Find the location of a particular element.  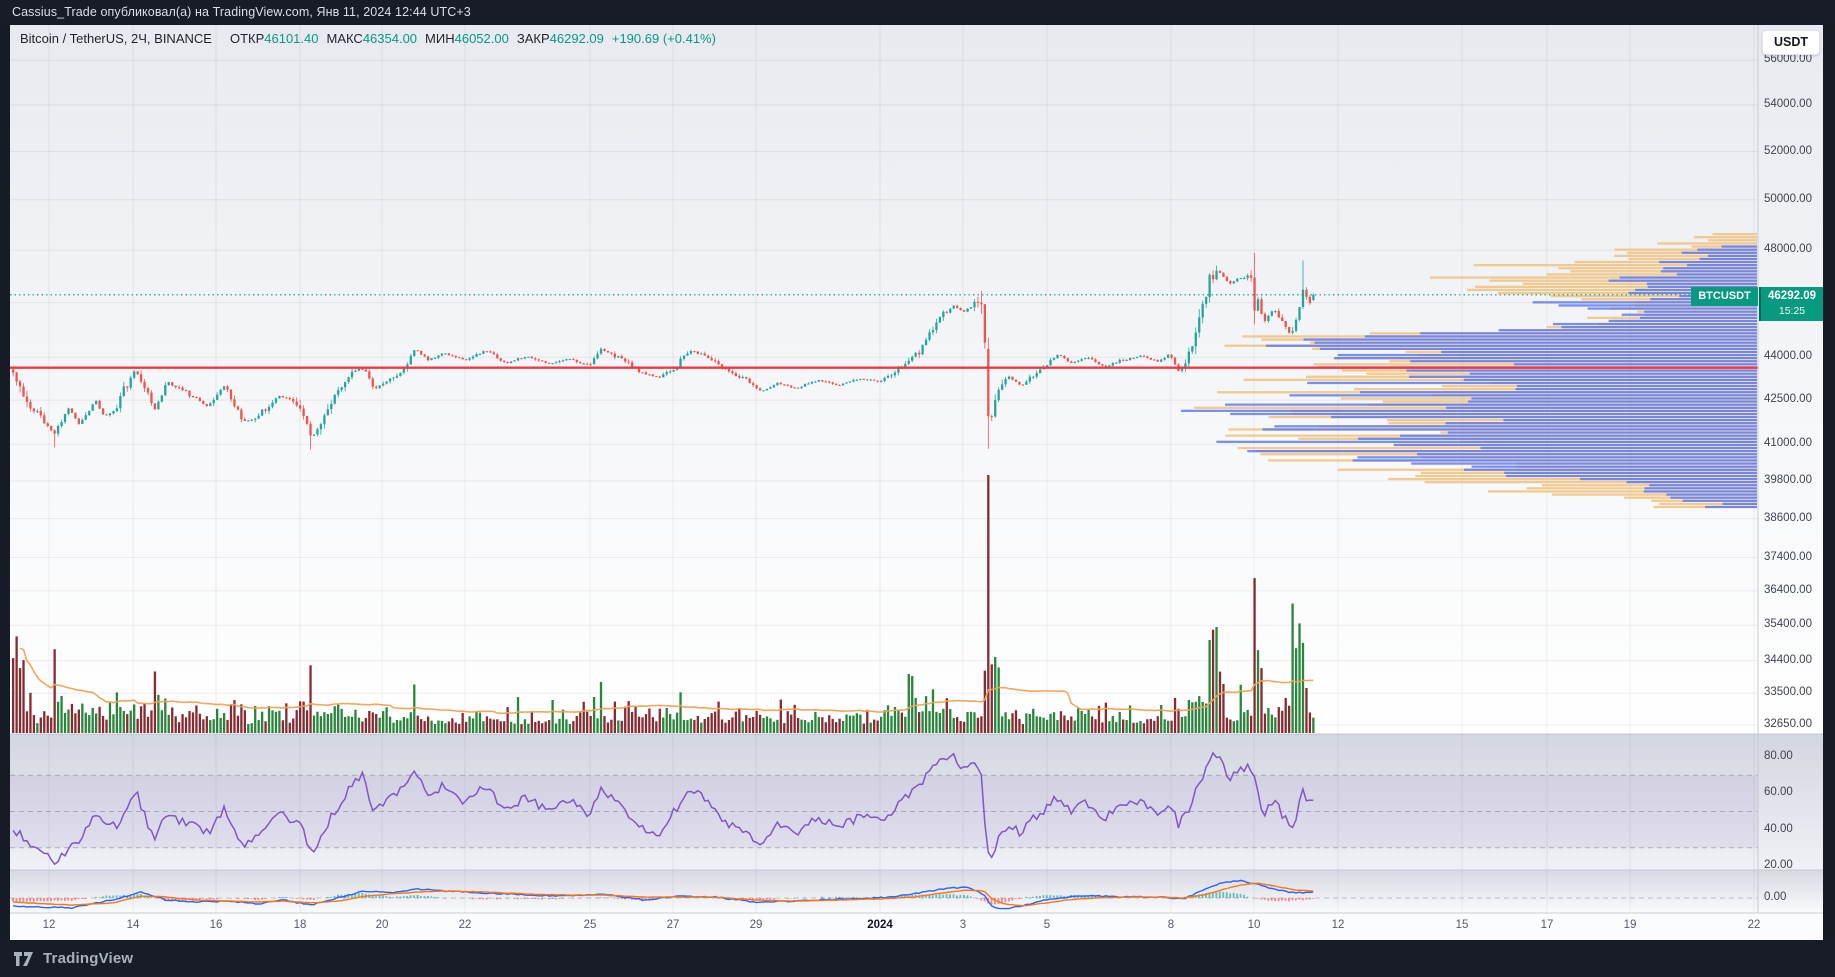

low-label: МИН is located at coordinates (440, 38).